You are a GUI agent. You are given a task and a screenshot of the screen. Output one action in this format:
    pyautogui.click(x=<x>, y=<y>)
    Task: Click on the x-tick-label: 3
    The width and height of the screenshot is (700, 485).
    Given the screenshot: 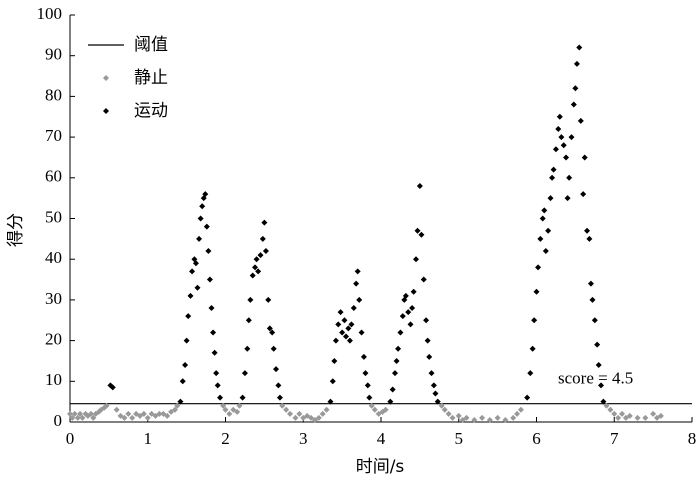 What is the action you would take?
    pyautogui.click(x=303, y=438)
    